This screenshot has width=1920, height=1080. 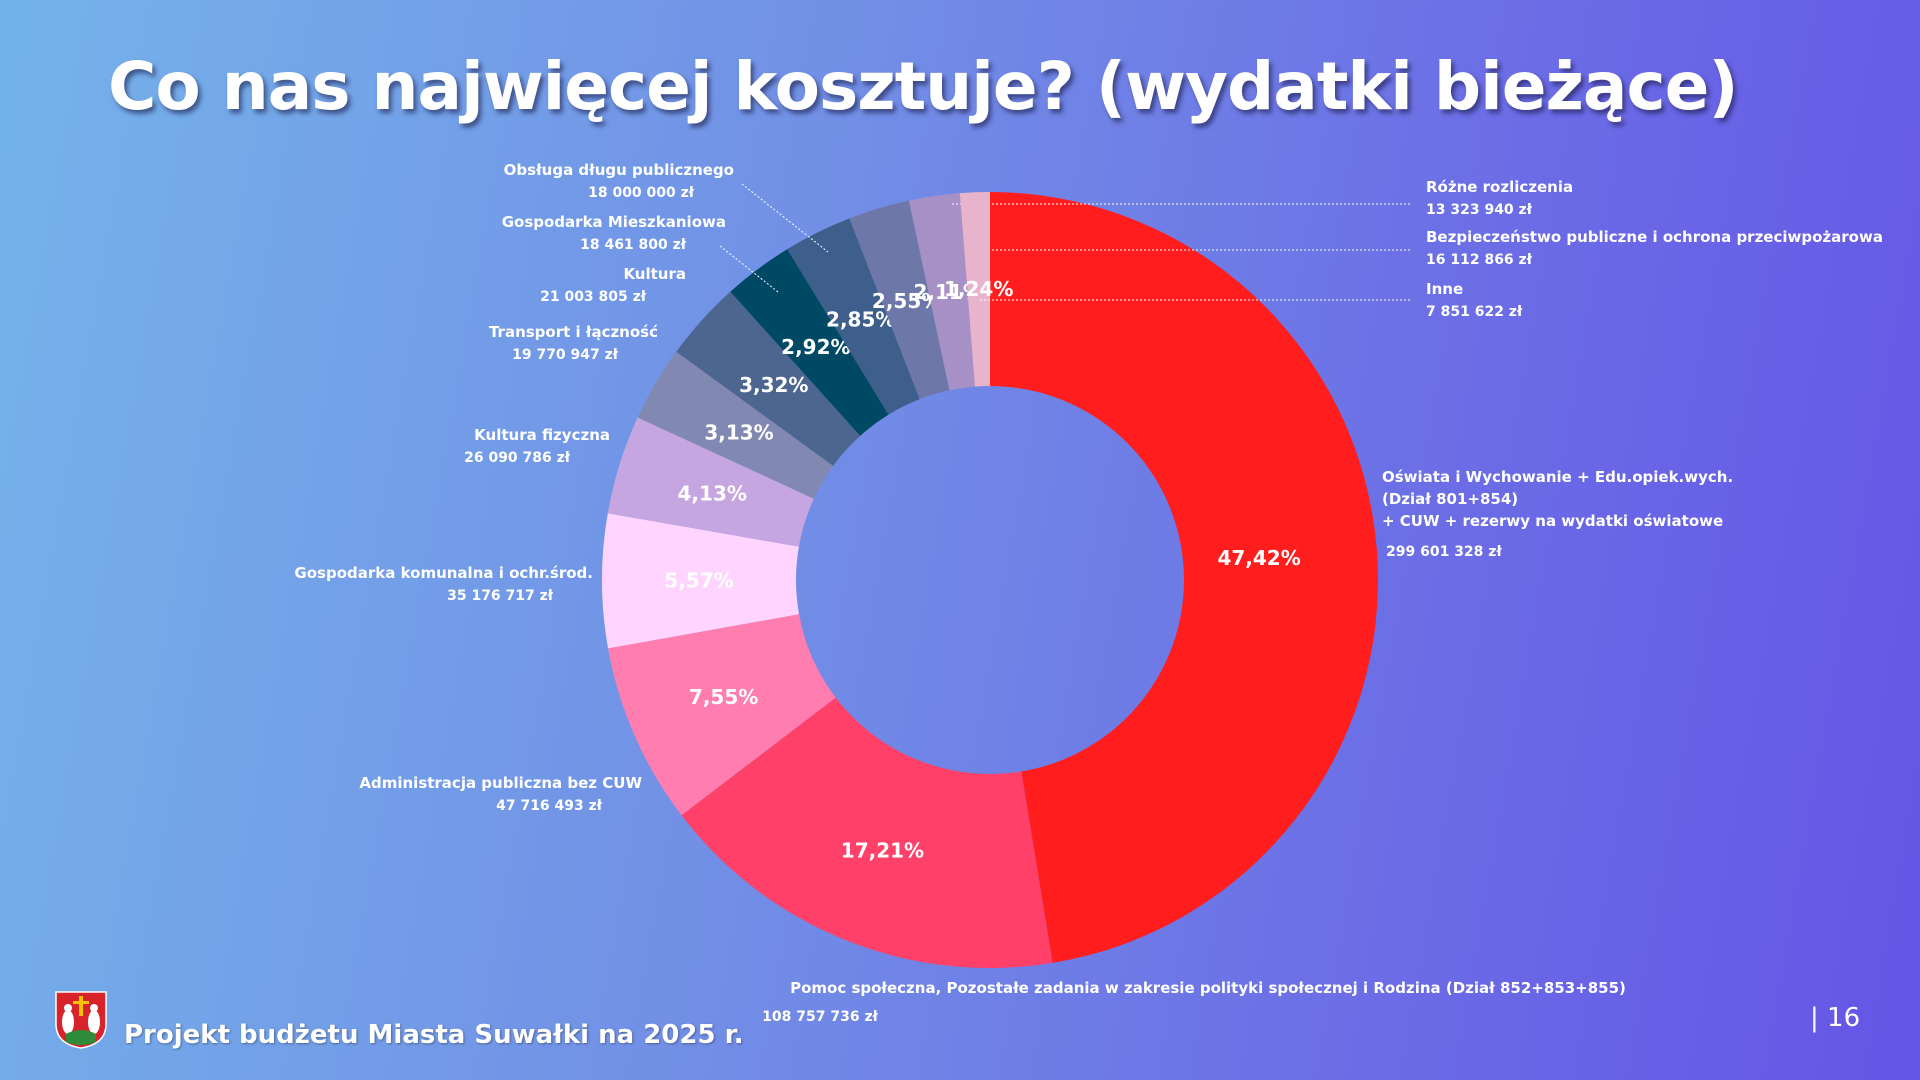 What do you see at coordinates (1552, 521) in the screenshot?
I see `slice-category-label: + CUW + rezerwy na wydatki oświatowe` at bounding box center [1552, 521].